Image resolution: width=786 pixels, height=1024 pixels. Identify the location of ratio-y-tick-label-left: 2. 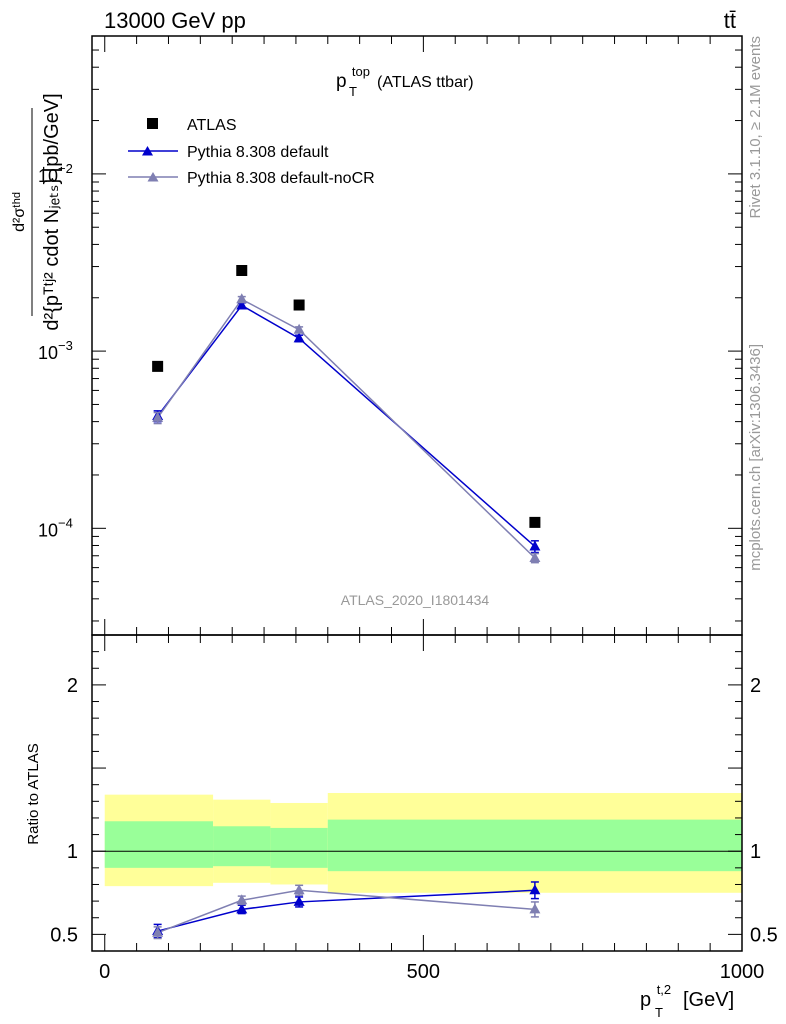
(72, 686).